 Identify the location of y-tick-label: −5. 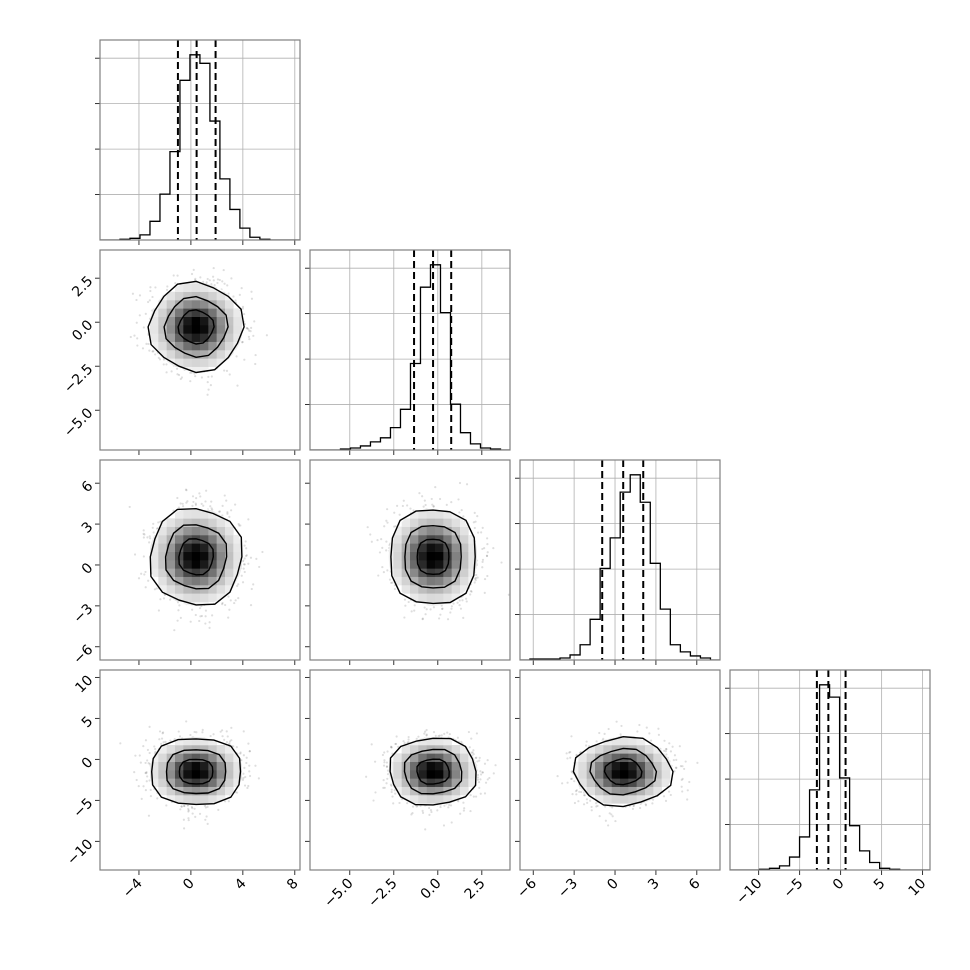
(83, 808).